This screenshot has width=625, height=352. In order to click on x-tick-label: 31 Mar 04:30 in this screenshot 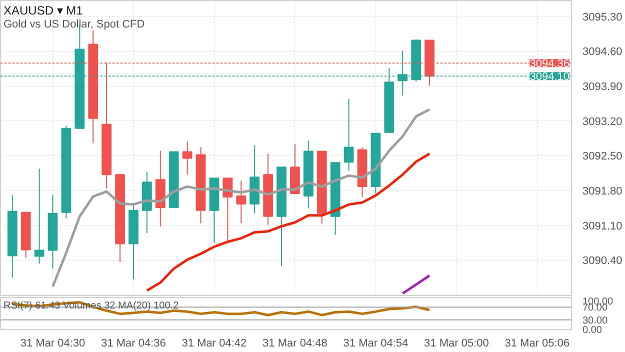, I will do `click(53, 344)`.